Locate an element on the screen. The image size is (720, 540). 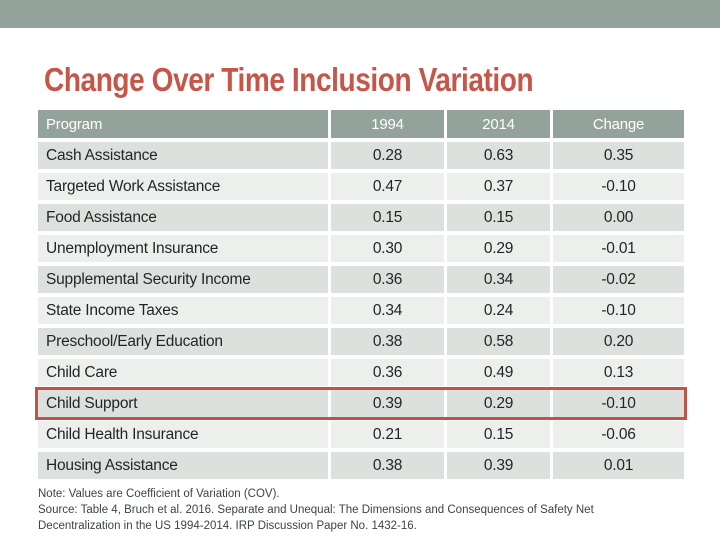
value-1994-cell: 0.34 is located at coordinates (387, 310).